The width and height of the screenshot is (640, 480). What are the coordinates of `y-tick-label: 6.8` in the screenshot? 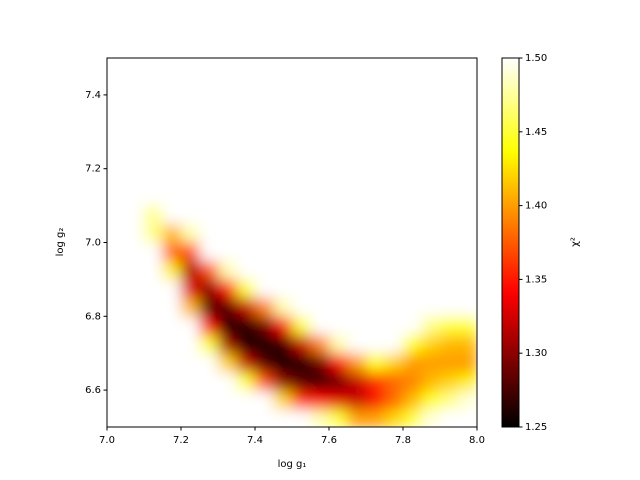 It's located at (93, 316).